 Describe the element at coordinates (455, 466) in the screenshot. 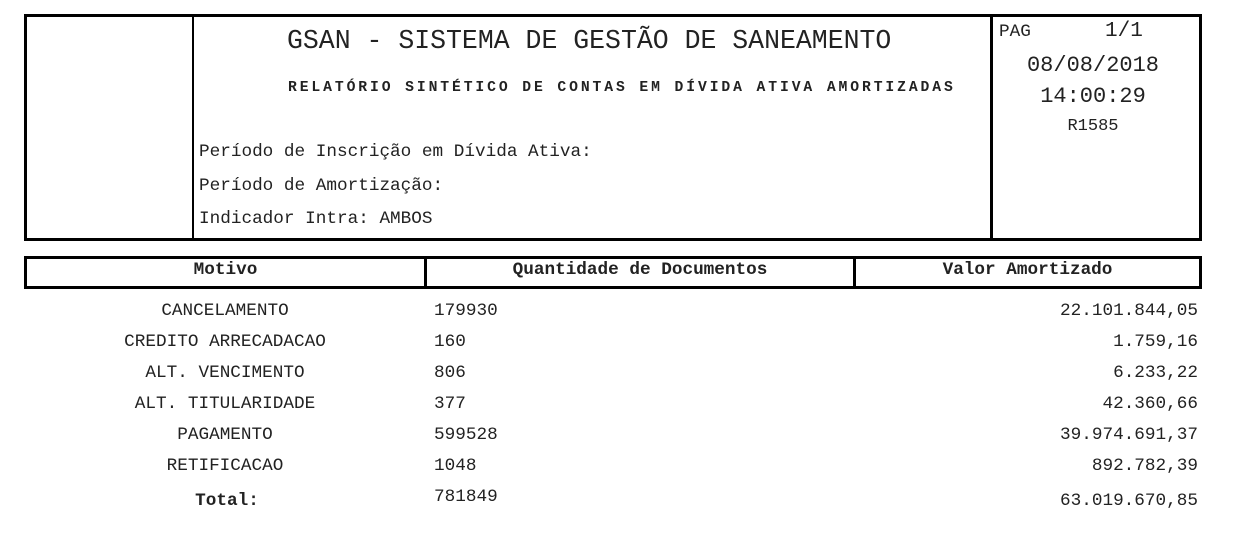

I see `row-quantidade: 1048` at that location.